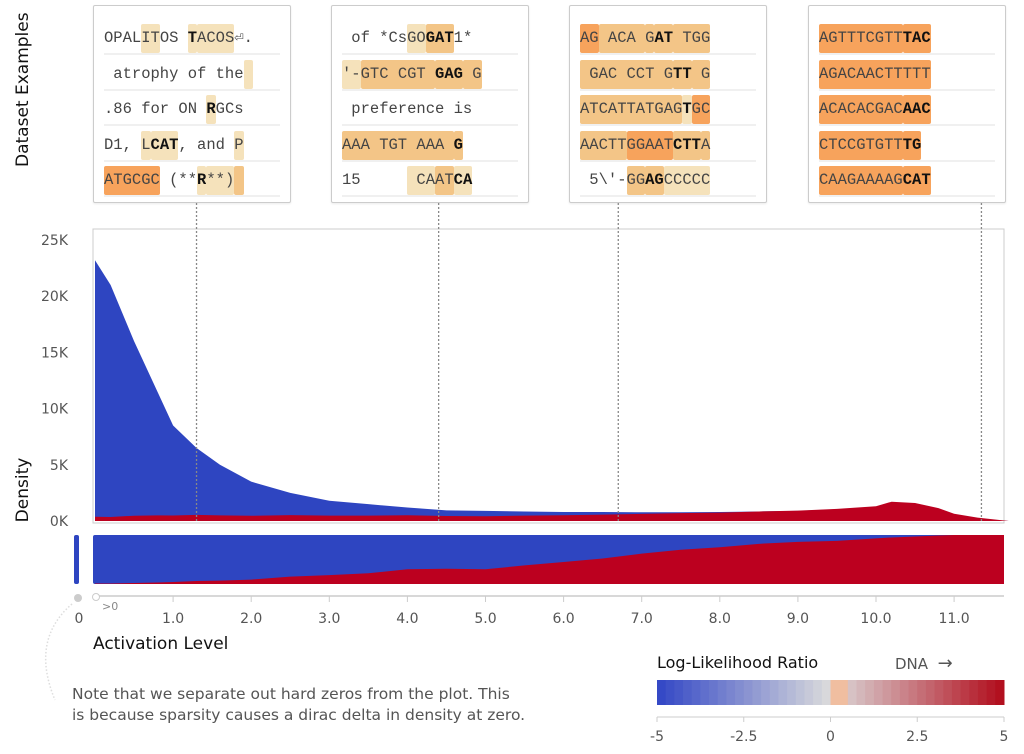 This screenshot has height=754, width=1024. Describe the element at coordinates (627, 74) in the screenshot. I see `token: GAC CCT G` at that location.